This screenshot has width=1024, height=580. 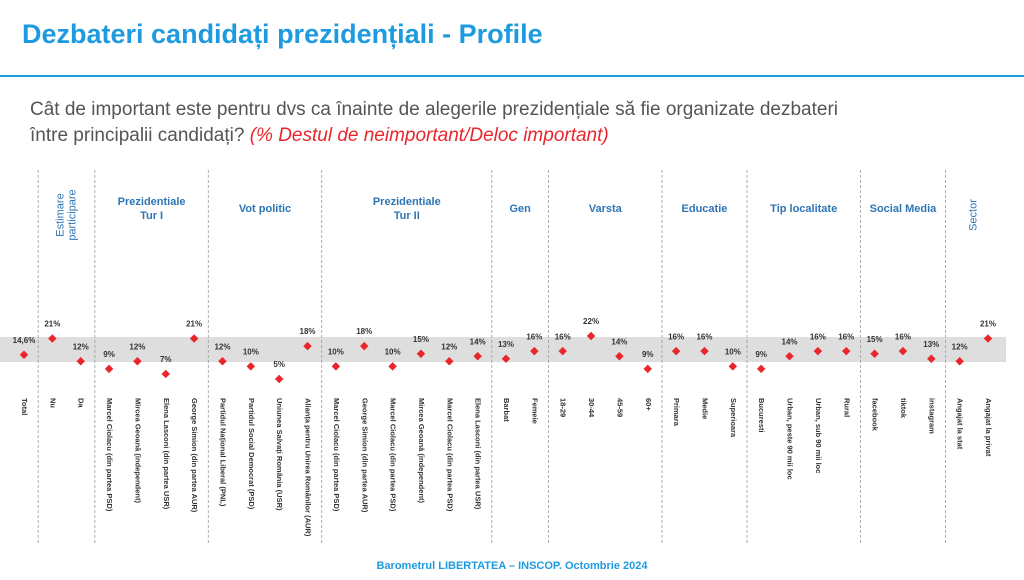 What do you see at coordinates (72, 214) in the screenshot?
I see `group-label: participare` at bounding box center [72, 214].